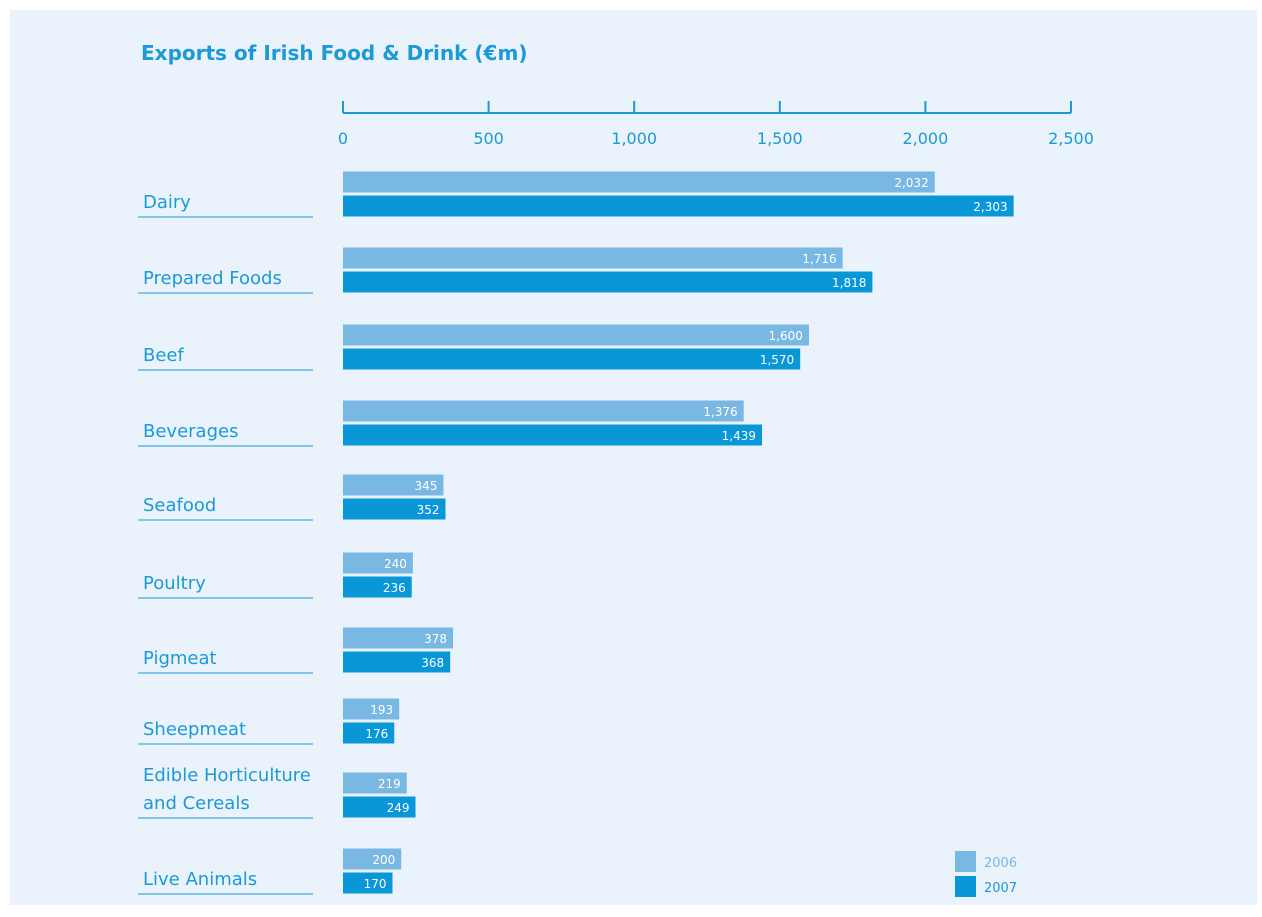  Describe the element at coordinates (275, 575) in the screenshot. I see `category-row: Poultry 240 236` at that location.